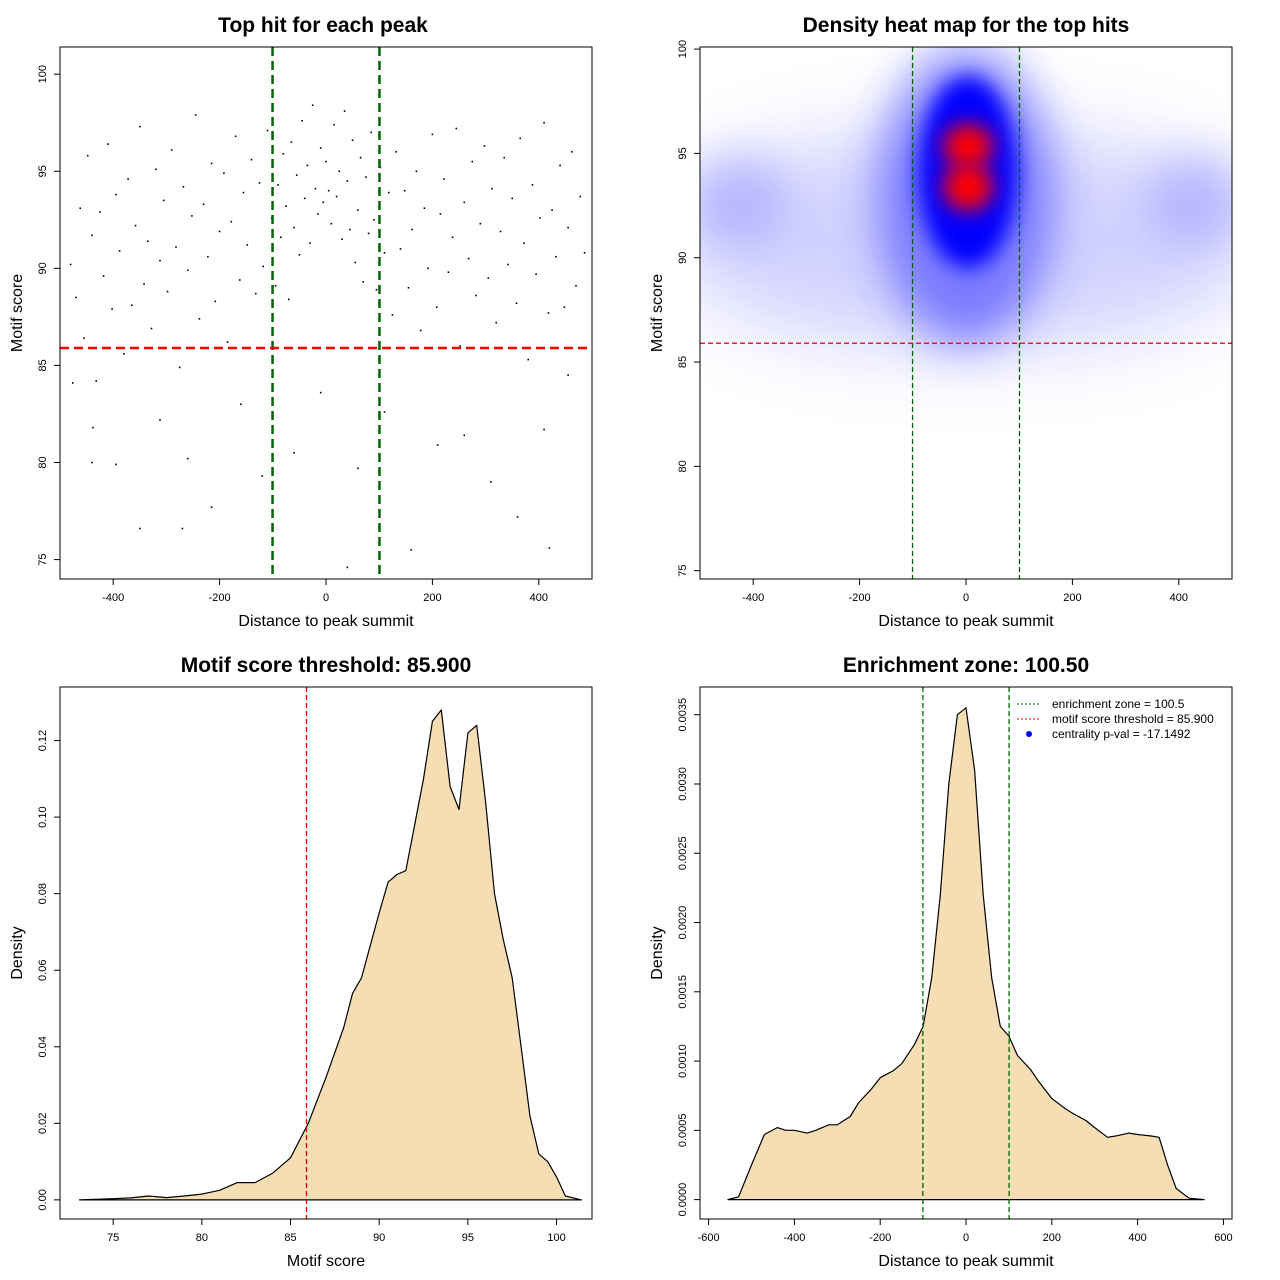  What do you see at coordinates (379, 1238) in the screenshot?
I see `x-tick-label: 90` at bounding box center [379, 1238].